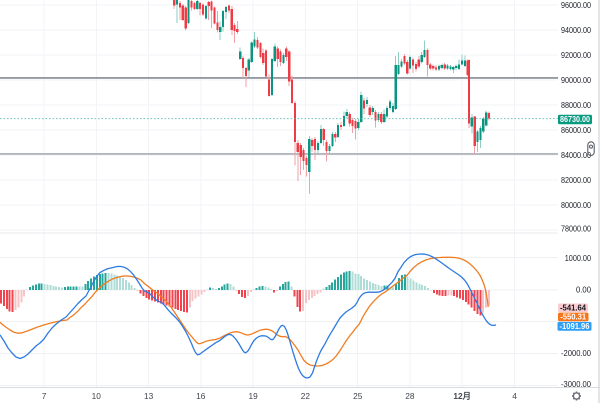  Describe the element at coordinates (576, 180) in the screenshot. I see `svg-text: 82000.00` at that location.